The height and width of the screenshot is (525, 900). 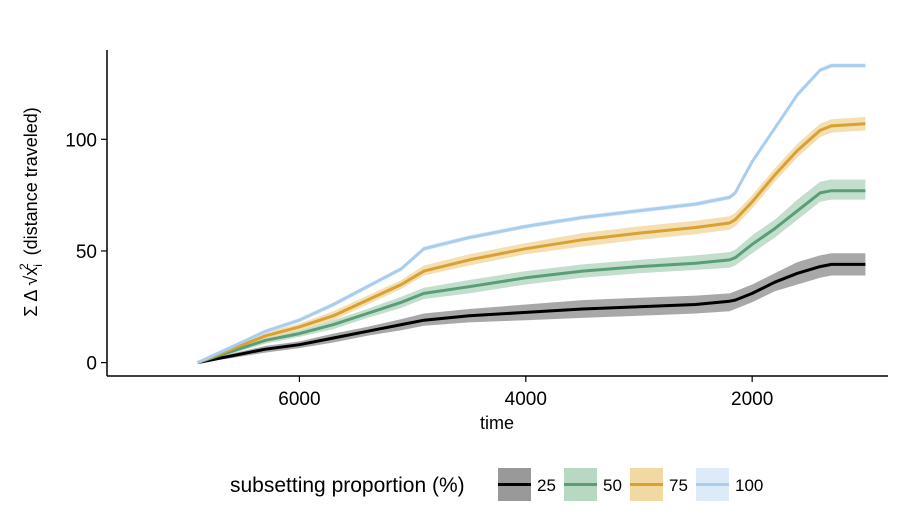 What do you see at coordinates (612, 485) in the screenshot?
I see `legend-label-50: 50` at bounding box center [612, 485].